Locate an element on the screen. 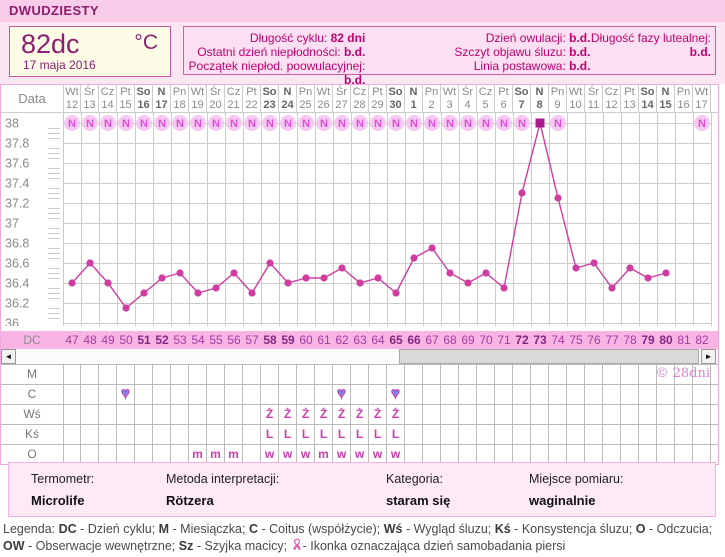 Image resolution: width=725 pixels, height=557 pixels. y-axis-label: 36.2 is located at coordinates (17, 304).